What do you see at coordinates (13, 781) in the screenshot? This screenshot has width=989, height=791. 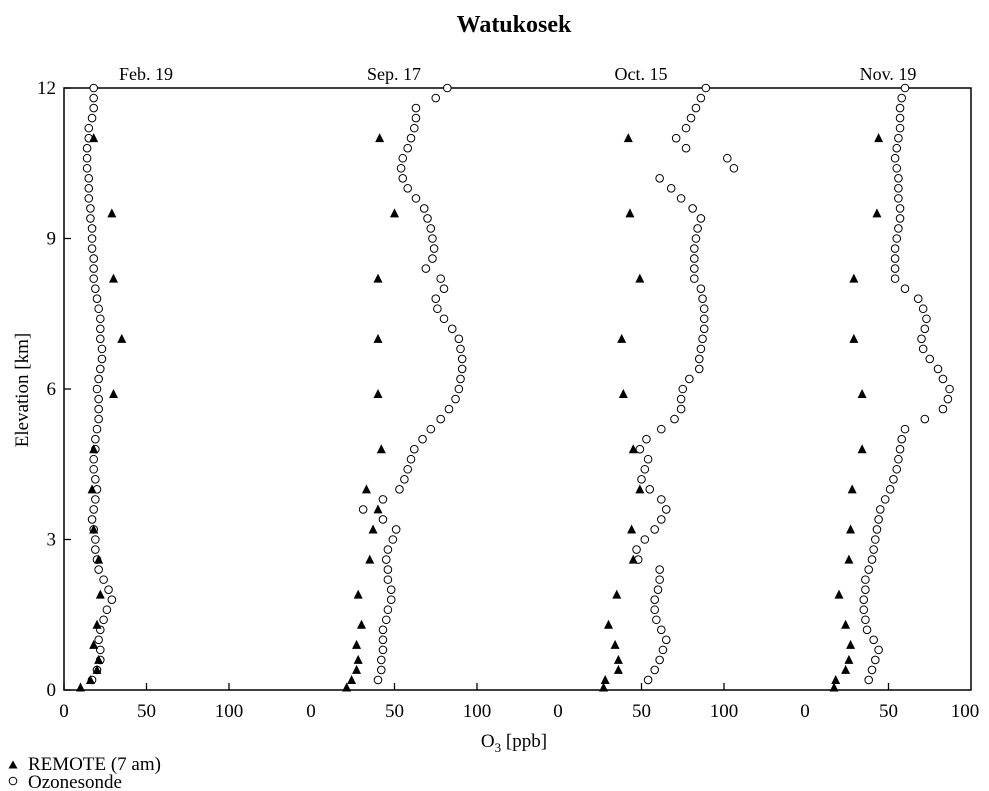 I see `legend-circle-marker` at bounding box center [13, 781].